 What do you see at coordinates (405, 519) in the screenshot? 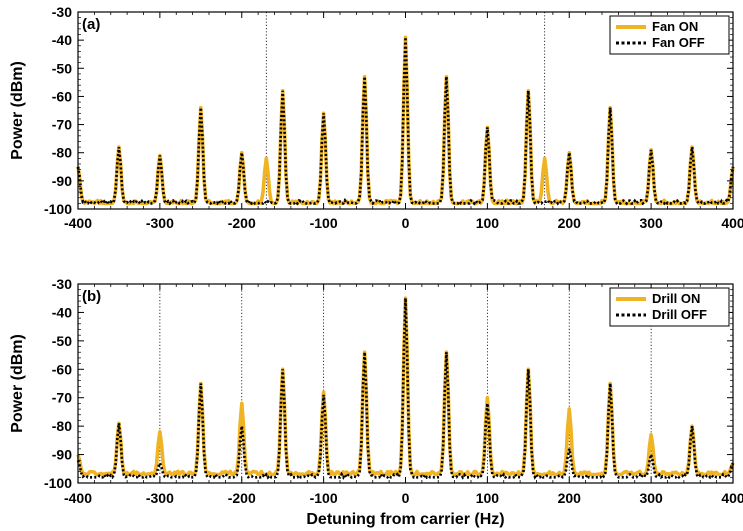
I see `x-axis-title: Detuning from carrier (Hz)` at bounding box center [405, 519].